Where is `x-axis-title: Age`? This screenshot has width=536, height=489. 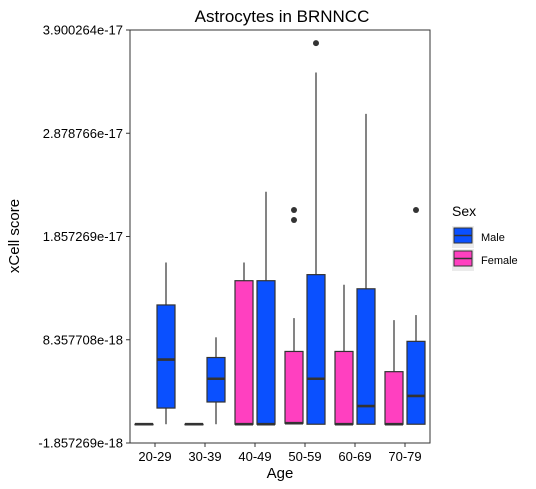
x-axis-title: Age is located at coordinates (280, 473).